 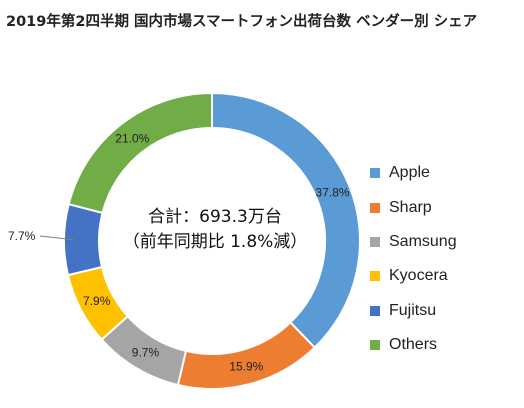 What do you see at coordinates (375, 207) in the screenshot?
I see `legend-swatch-sharp` at bounding box center [375, 207].